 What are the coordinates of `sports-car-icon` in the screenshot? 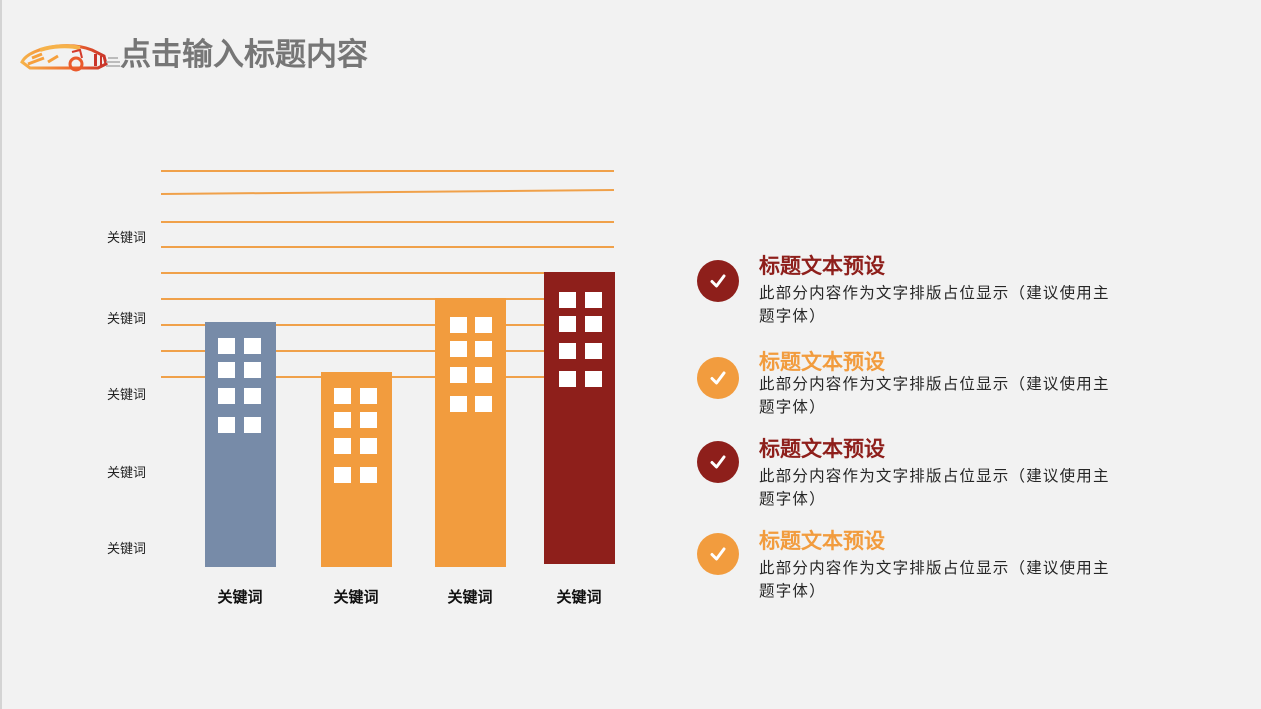 It's located at (70, 56).